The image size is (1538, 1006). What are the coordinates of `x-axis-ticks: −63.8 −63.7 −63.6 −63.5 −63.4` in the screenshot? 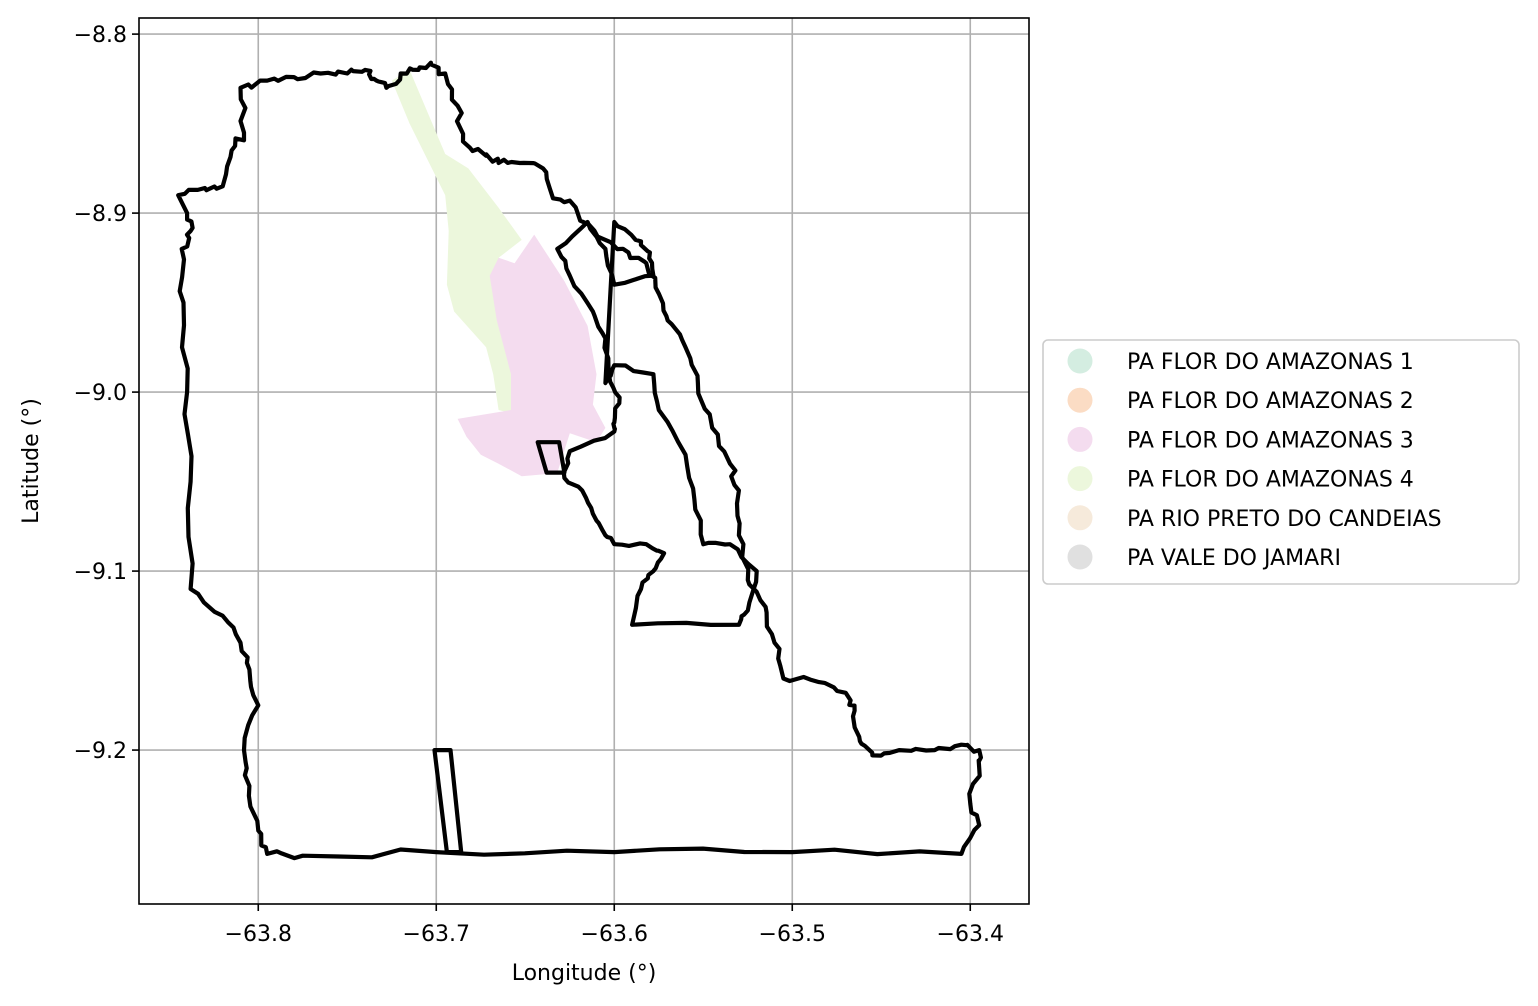 It's located at (614, 925).